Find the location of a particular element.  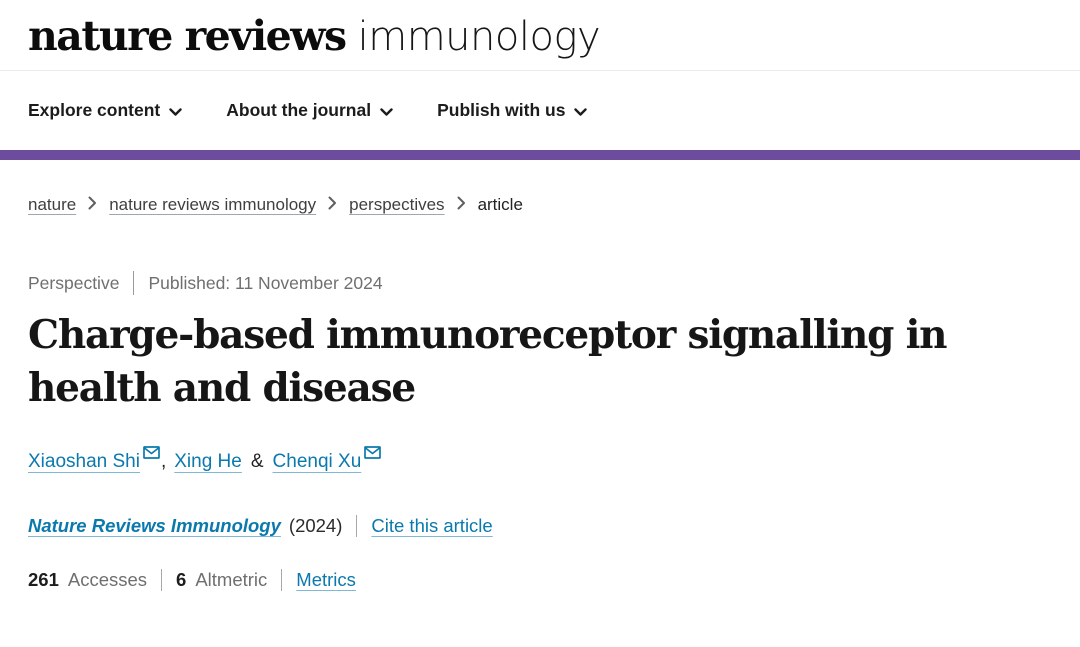

author-link-xiaoshan-shi: Xiaoshan Shi is located at coordinates (84, 462).